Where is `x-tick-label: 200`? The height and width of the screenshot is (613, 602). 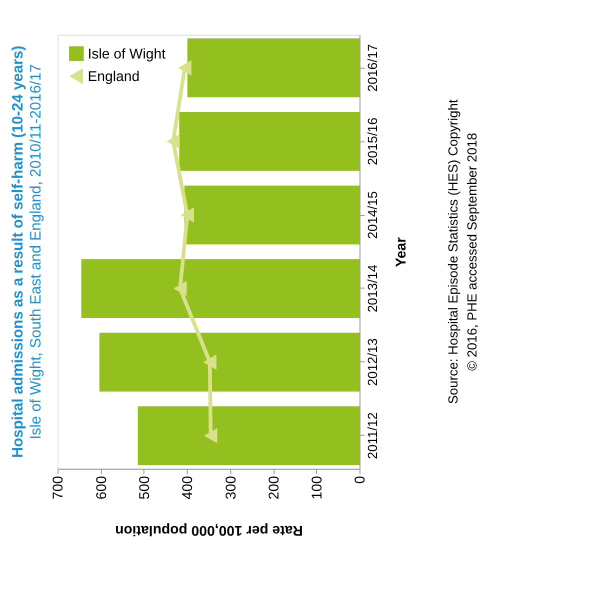 x-tick-label: 200 is located at coordinates (273, 488).